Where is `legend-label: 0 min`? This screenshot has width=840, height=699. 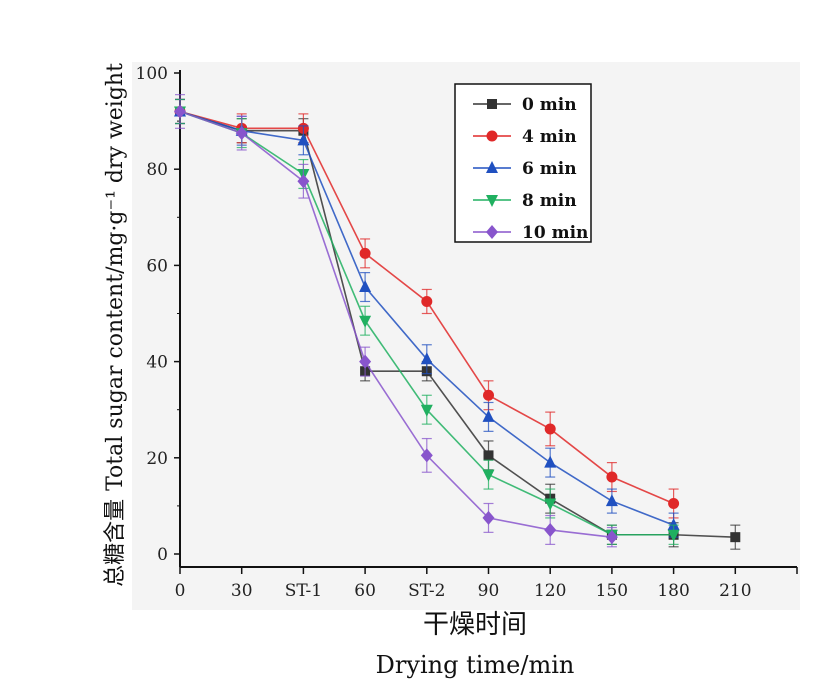
legend-label: 0 min is located at coordinates (549, 105).